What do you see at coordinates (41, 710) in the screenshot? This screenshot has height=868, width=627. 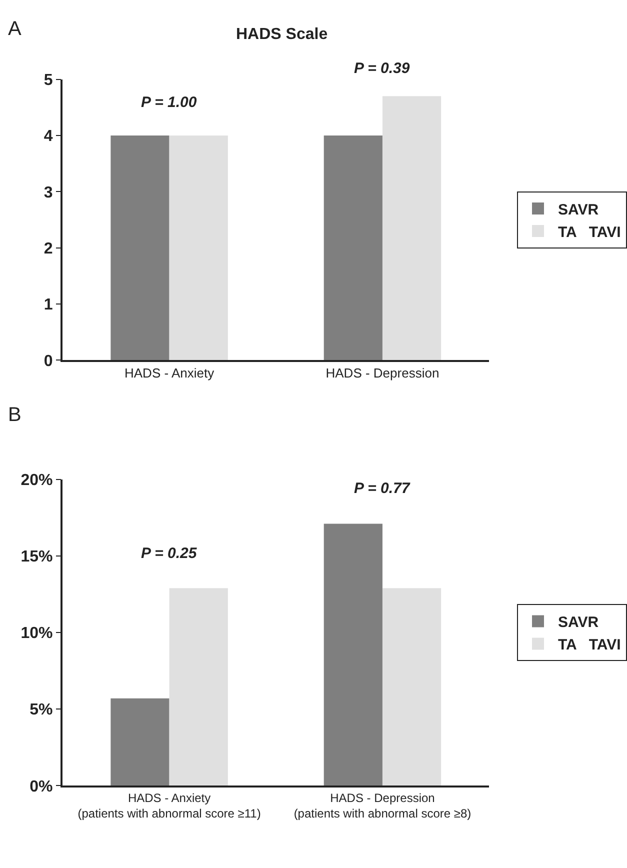 I see `y-tick-label: 5%` at bounding box center [41, 710].